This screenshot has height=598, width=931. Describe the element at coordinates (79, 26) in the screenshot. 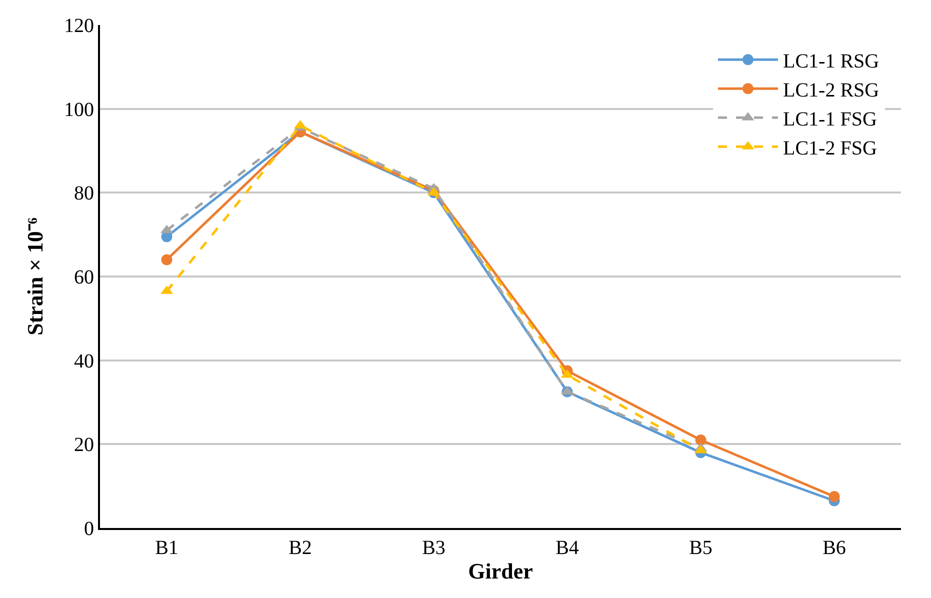

I see `y-tick-label: 120` at that location.